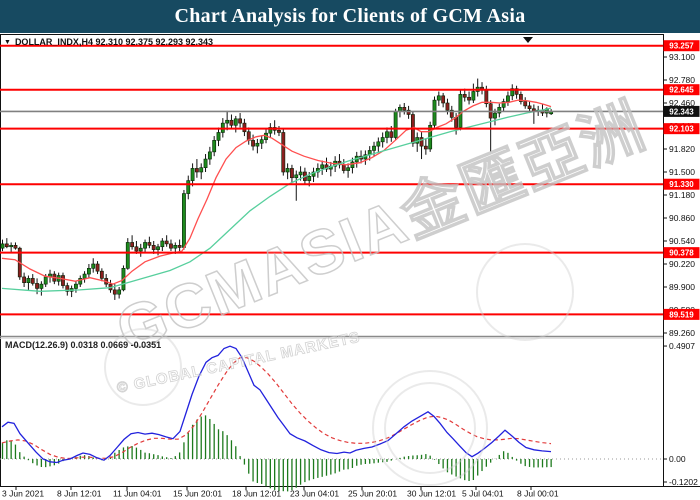  Describe the element at coordinates (681, 184) in the screenshot. I see `svg-text: 91.330` at that location.